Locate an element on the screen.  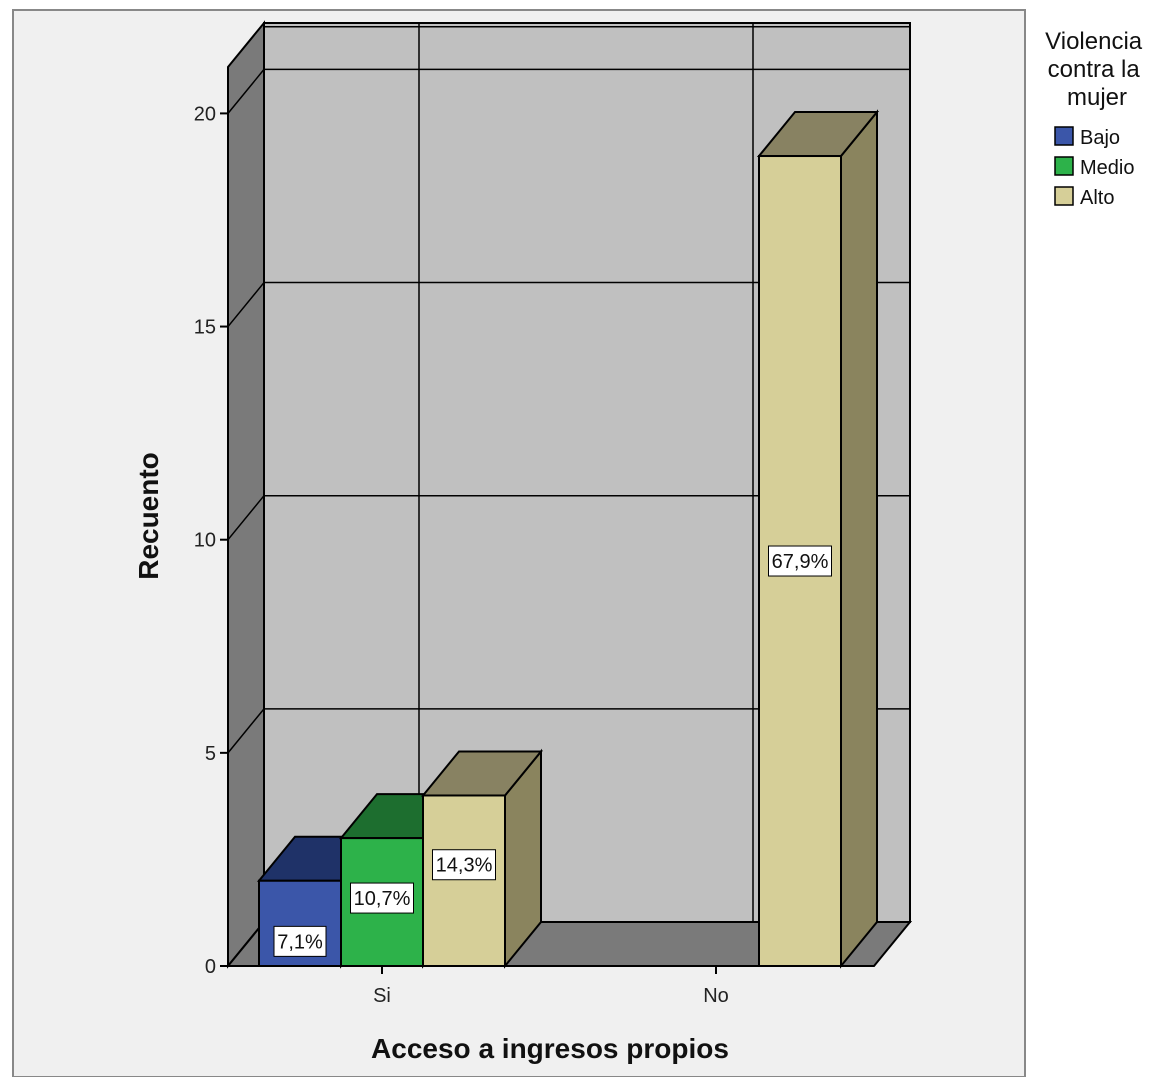
data-label: 67,9% is located at coordinates (800, 561).